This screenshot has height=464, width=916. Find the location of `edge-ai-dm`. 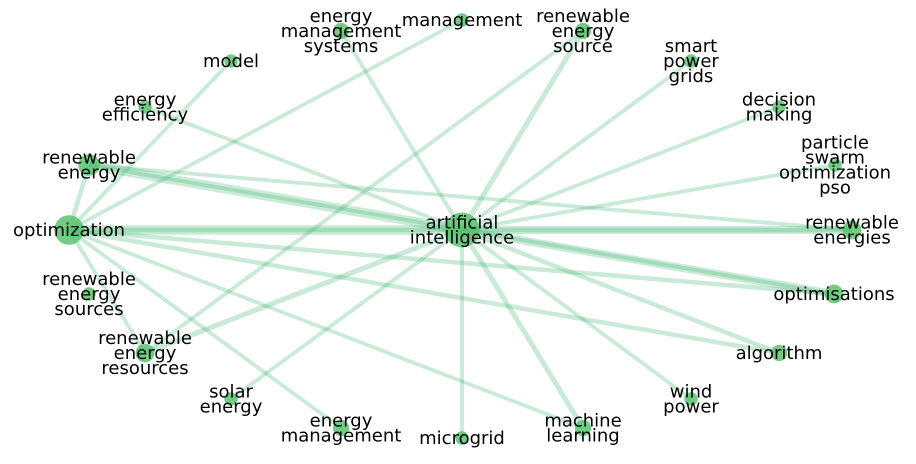

edge-ai-dm is located at coordinates (620, 168).